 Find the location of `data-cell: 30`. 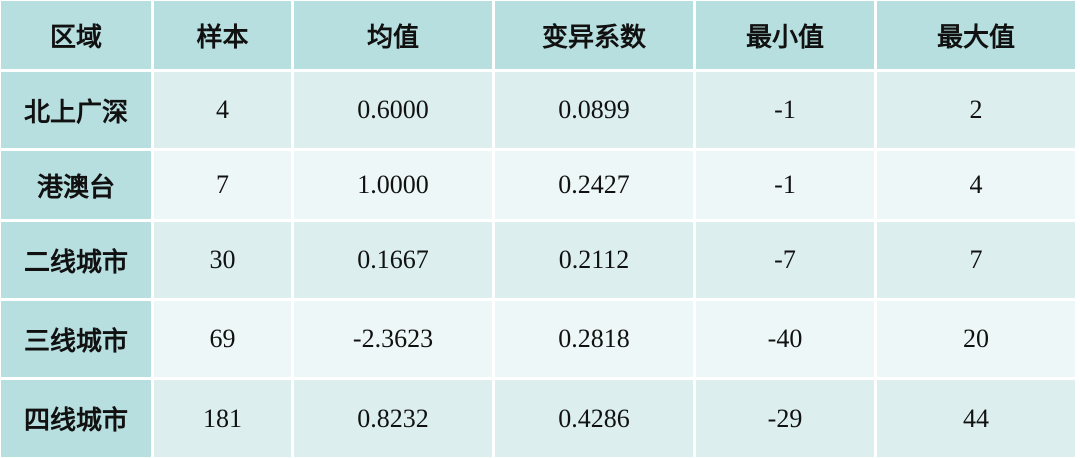

data-cell: 30 is located at coordinates (222, 260).